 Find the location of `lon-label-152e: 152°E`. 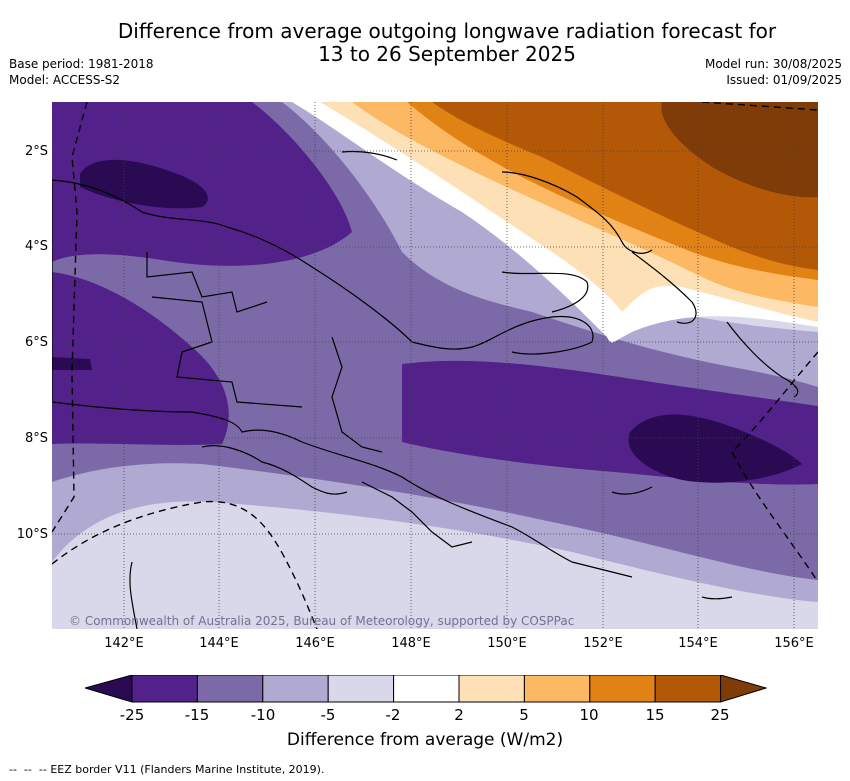

lon-label-152e: 152°E is located at coordinates (603, 643).